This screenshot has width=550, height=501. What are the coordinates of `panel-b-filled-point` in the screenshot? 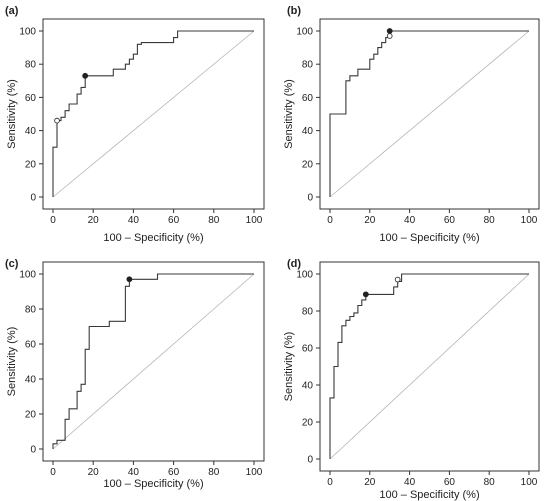 It's located at (389, 31).